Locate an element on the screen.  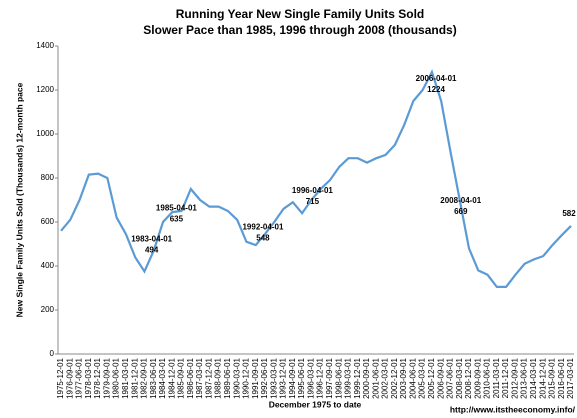
x-tick-label: 2002-03-01 is located at coordinates (385, 377).